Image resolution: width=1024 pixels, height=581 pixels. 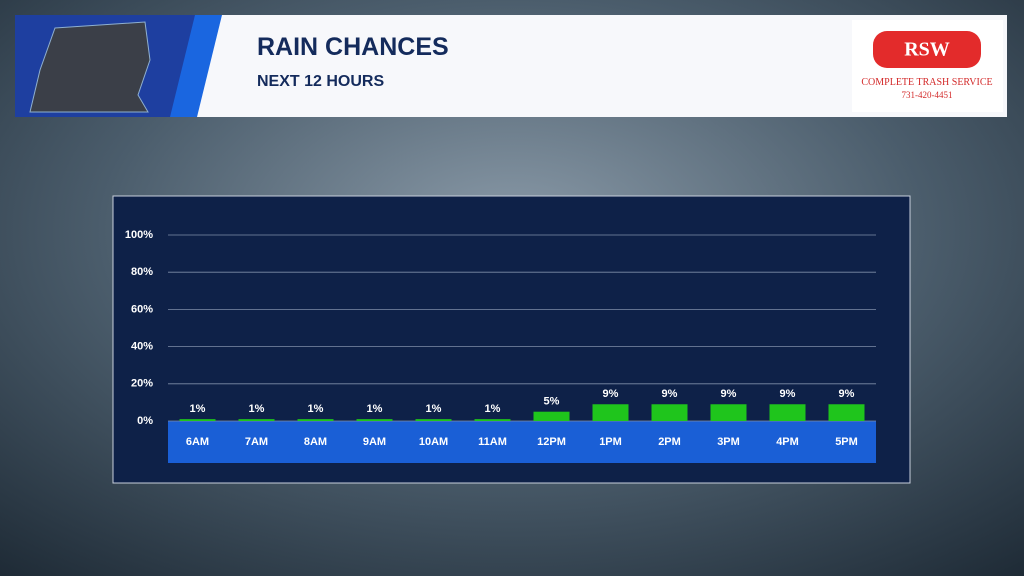 What do you see at coordinates (142, 272) in the screenshot?
I see `y-tick-label: 80%` at bounding box center [142, 272].